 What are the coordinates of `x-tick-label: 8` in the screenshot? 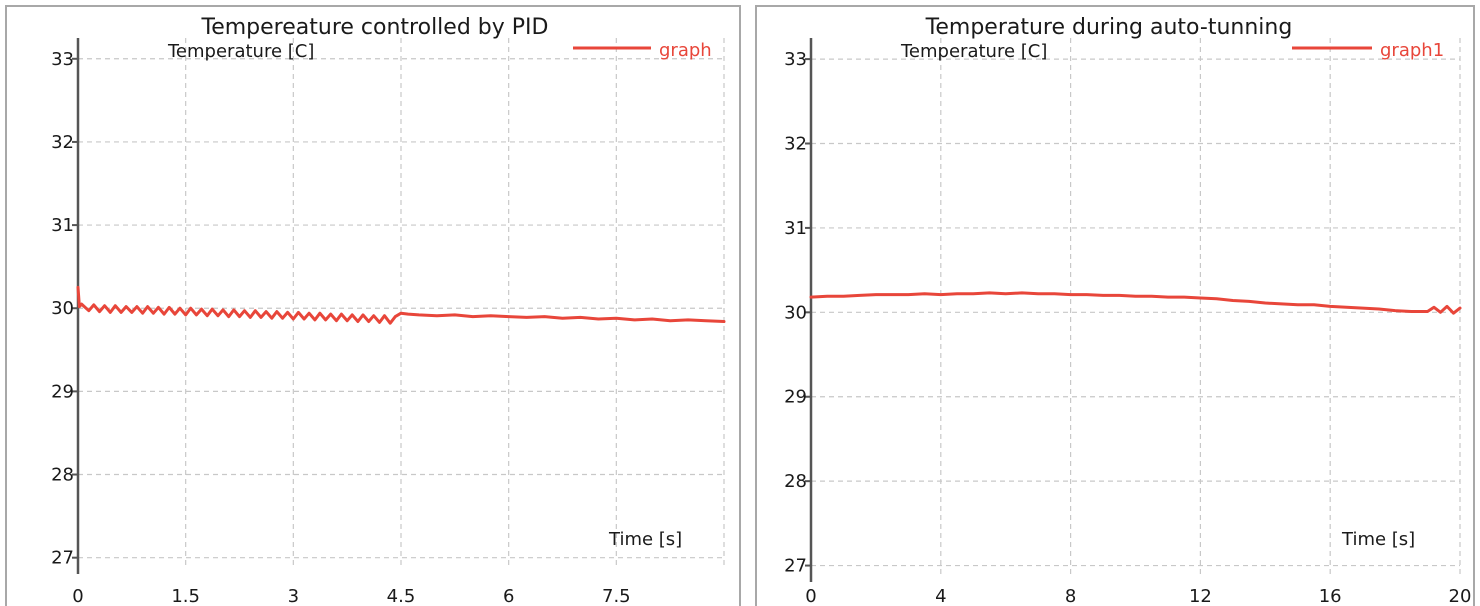 It's located at (1070, 596).